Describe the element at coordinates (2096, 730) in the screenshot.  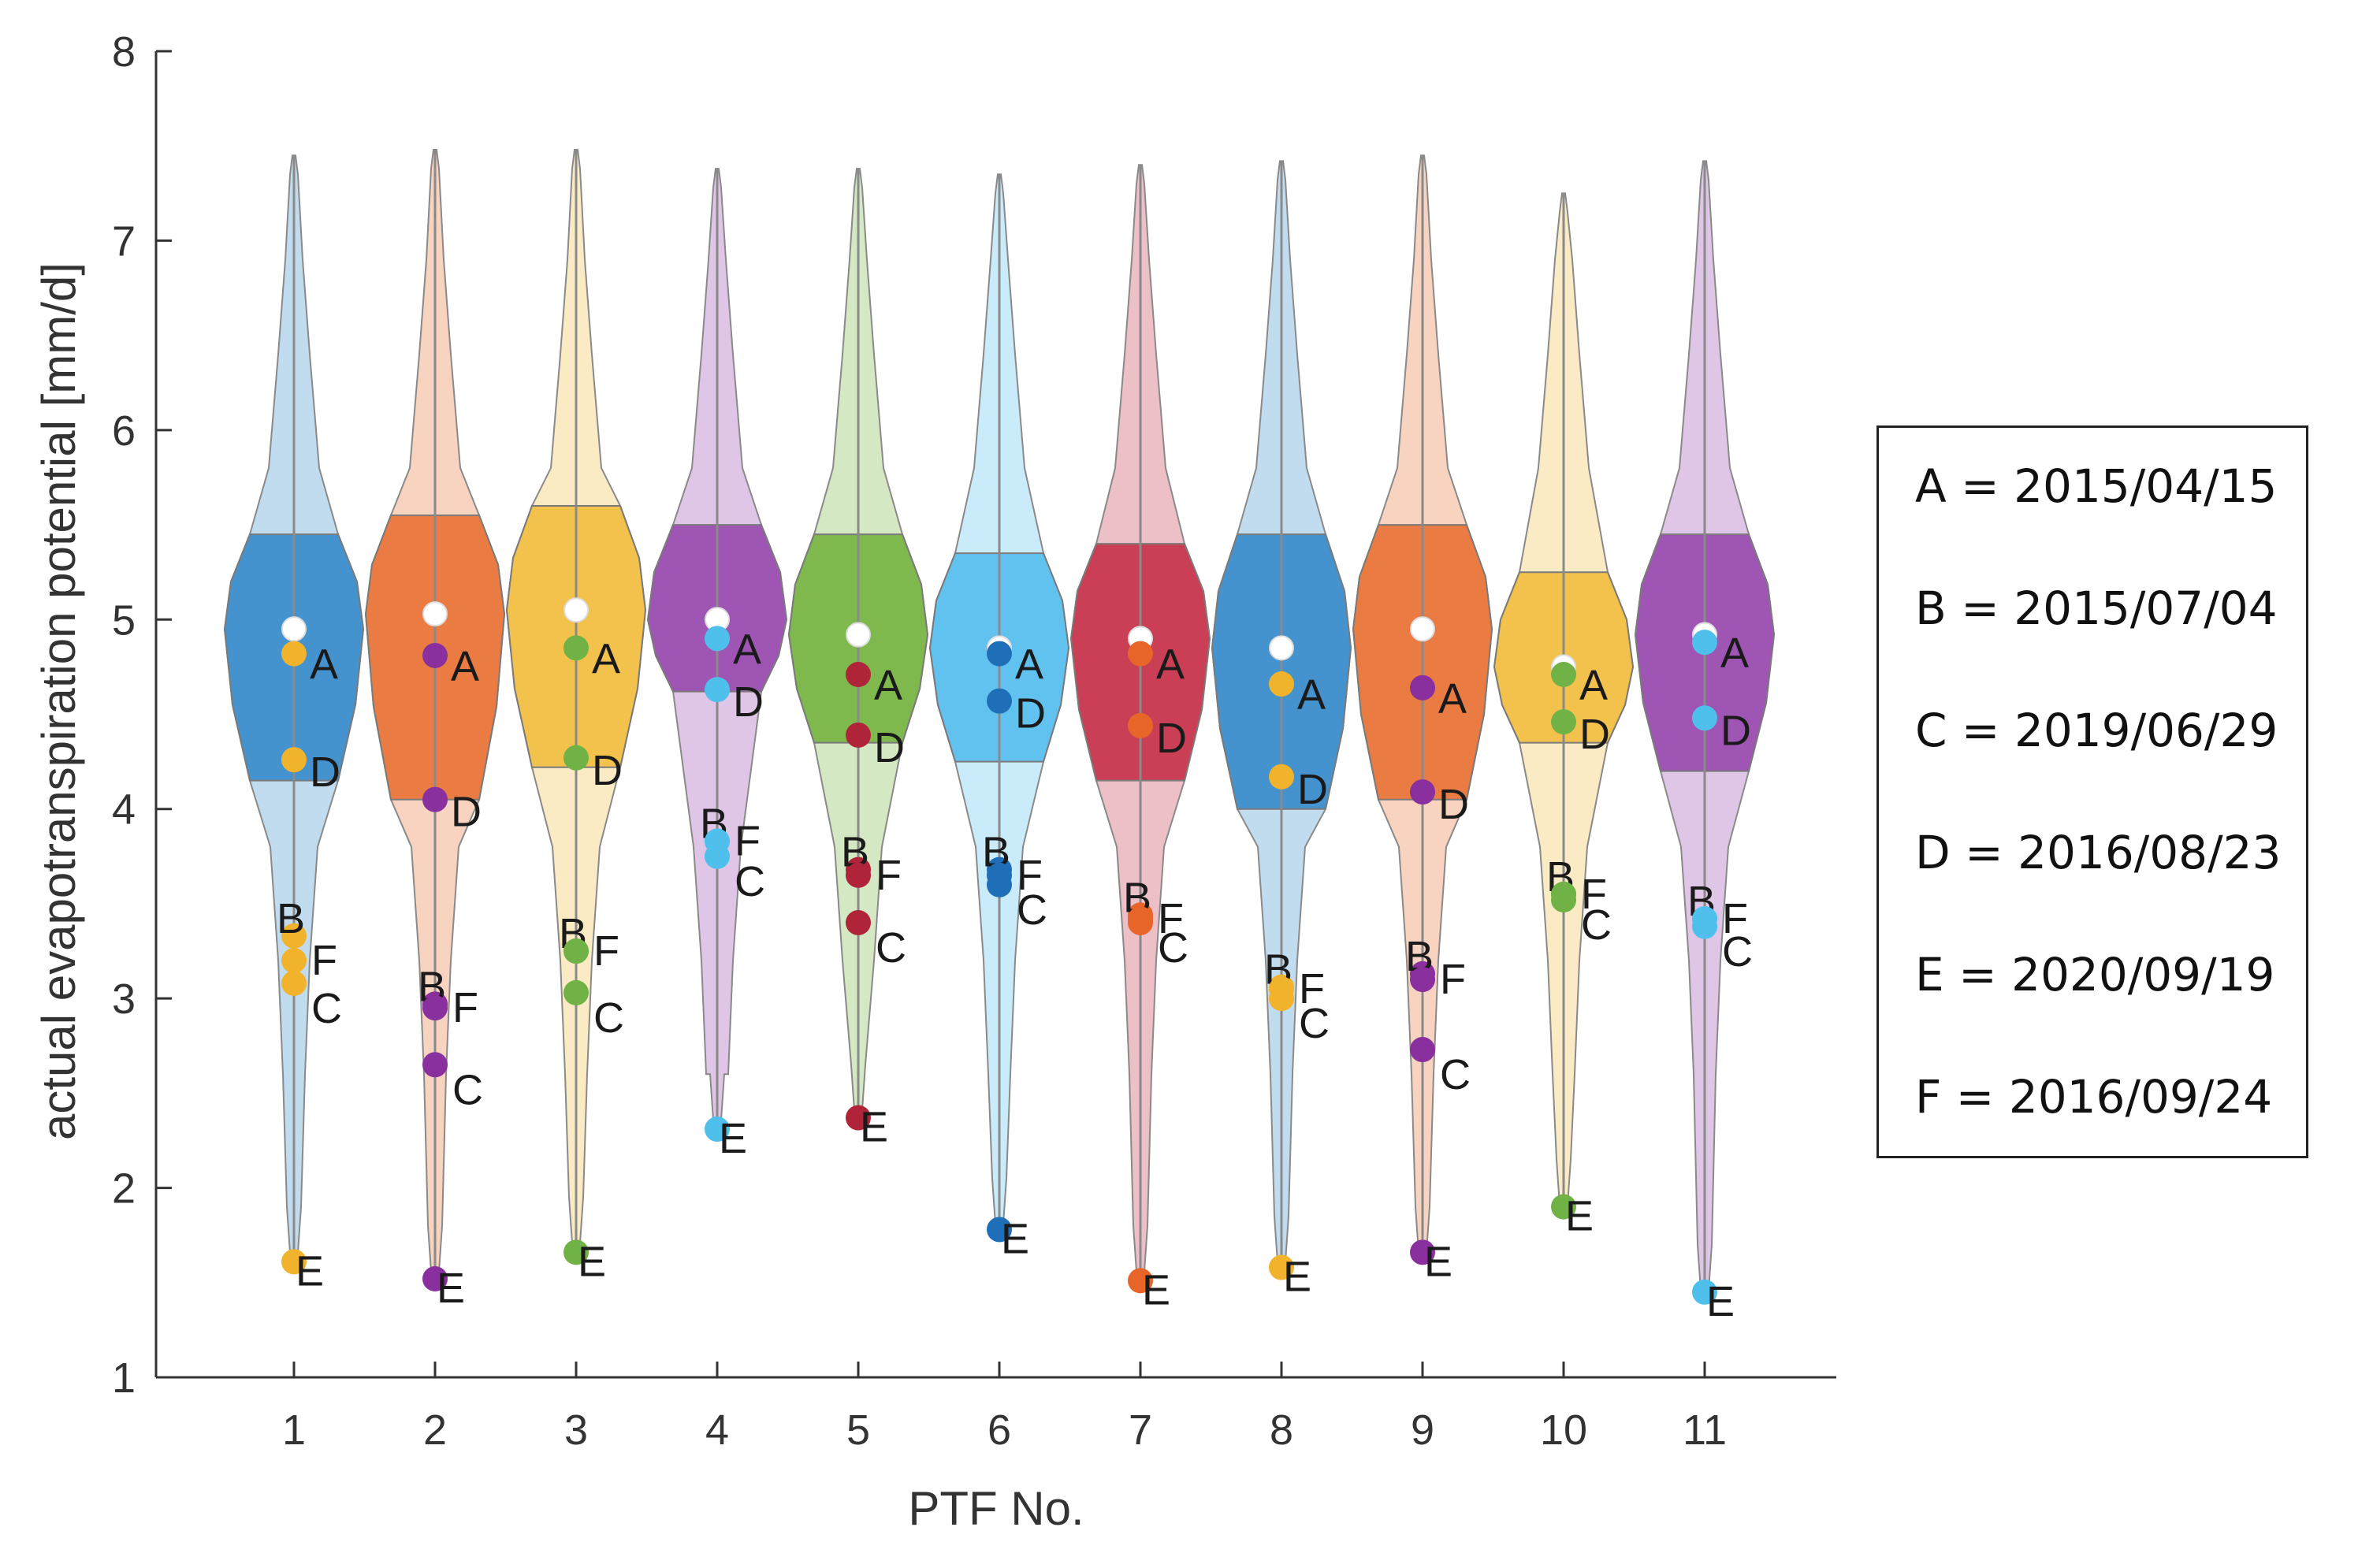
I see `legend-item-c: C = 2019/06/29` at that location.